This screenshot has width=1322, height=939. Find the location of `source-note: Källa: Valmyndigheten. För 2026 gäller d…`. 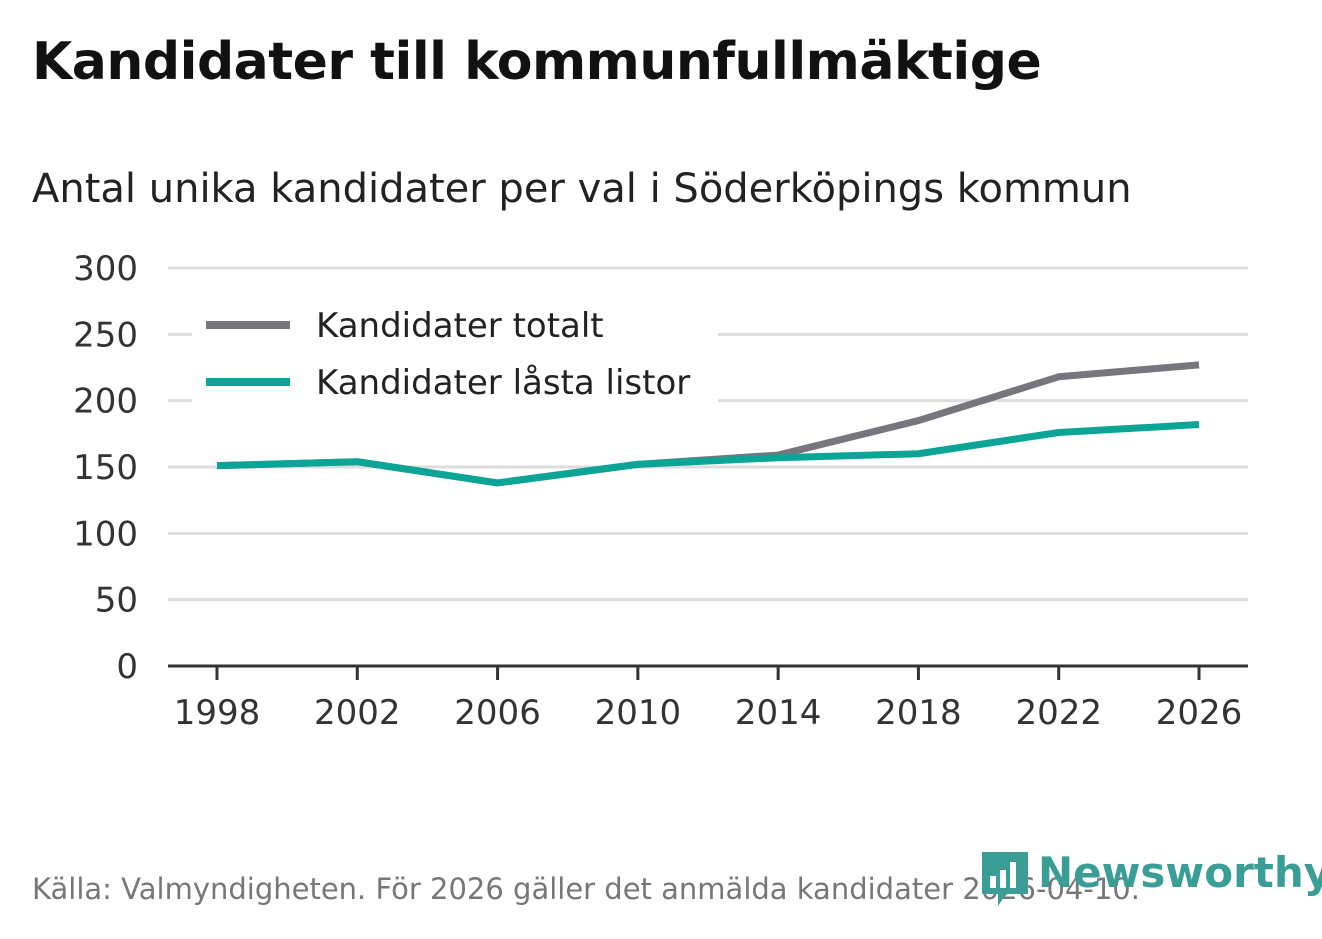

source-note: Källa: Valmyndigheten. För 2026 gäller d… is located at coordinates (586, 889).